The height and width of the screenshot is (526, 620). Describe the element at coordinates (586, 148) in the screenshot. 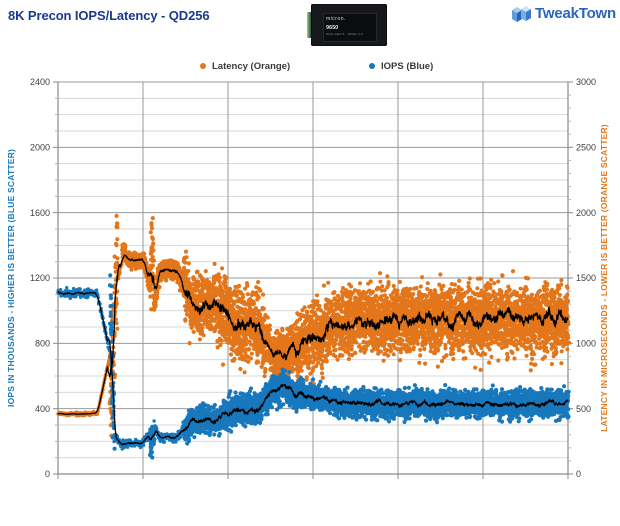

I see `right-axis-tick-label: 2500` at that location.